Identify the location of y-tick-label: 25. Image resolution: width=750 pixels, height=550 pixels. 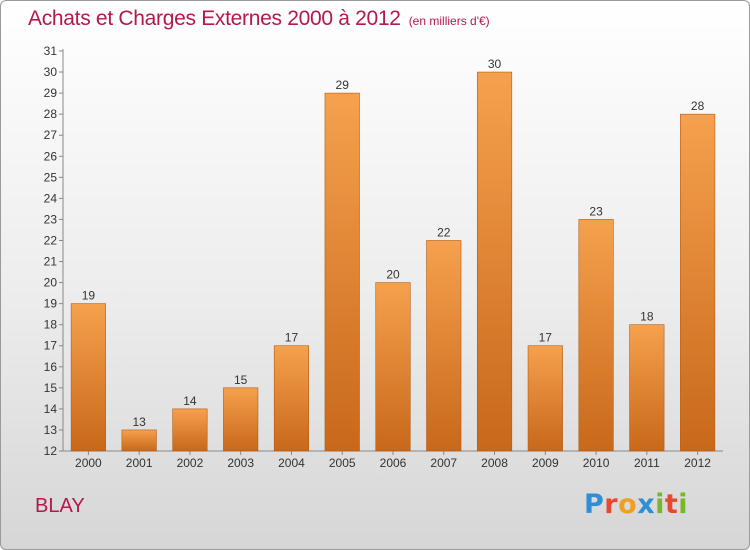
(51, 177).